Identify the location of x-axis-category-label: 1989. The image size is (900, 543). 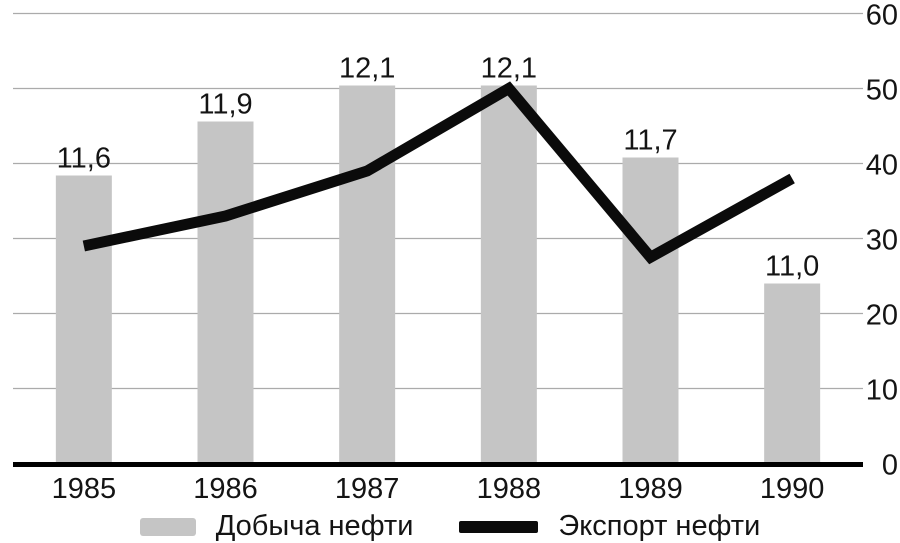
(650, 489).